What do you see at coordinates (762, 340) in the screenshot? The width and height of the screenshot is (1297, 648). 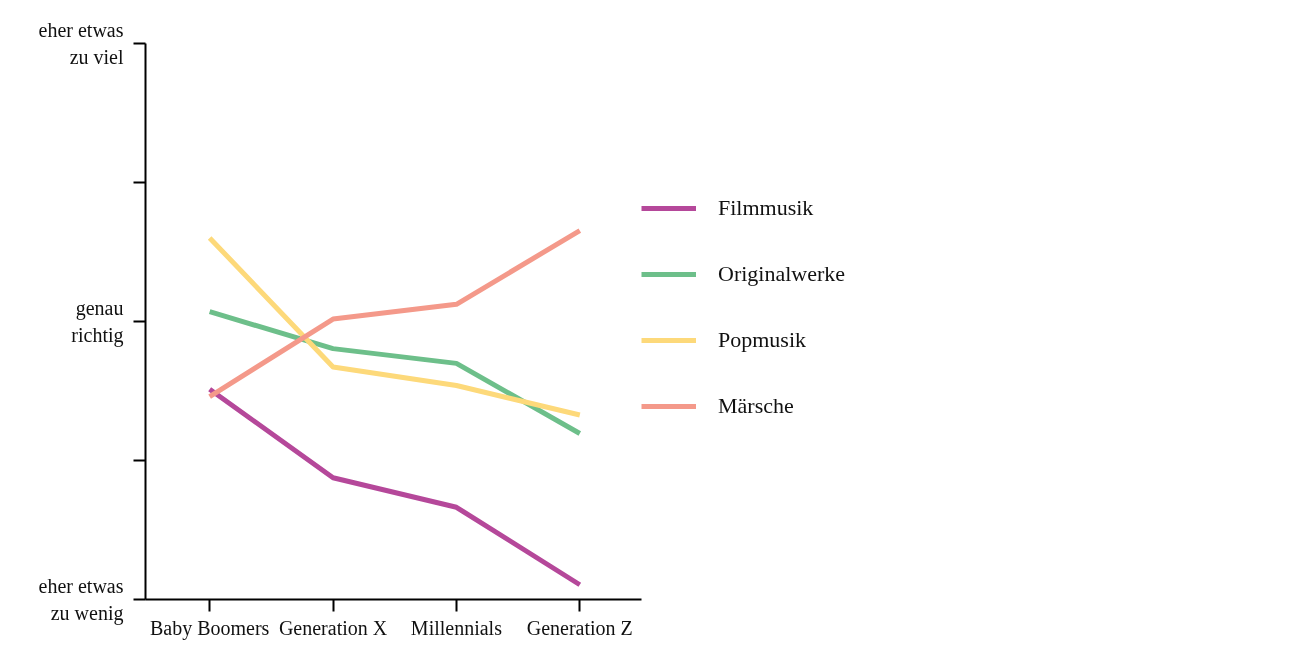 I see `legend-label: Popmusik` at bounding box center [762, 340].